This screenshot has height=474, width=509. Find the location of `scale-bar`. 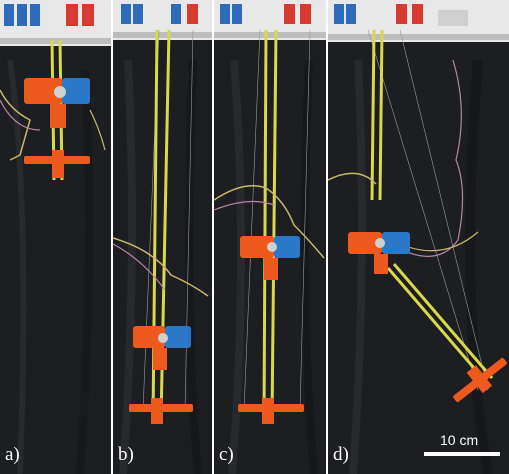

scale-bar is located at coordinates (462, 454).